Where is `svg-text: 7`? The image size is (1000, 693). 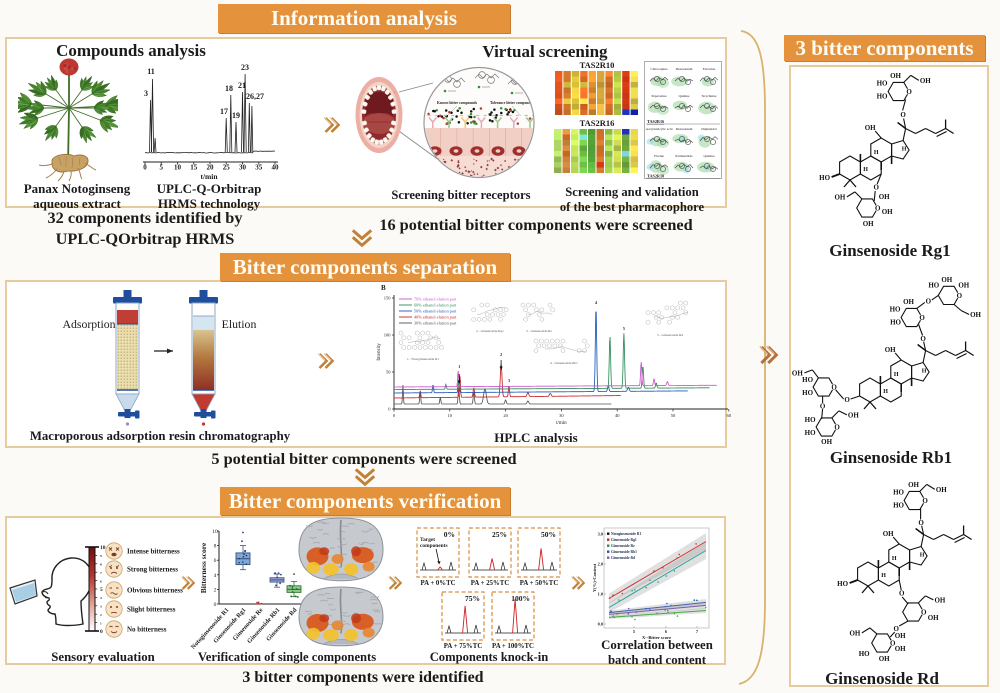 svg-text: 7 is located at coordinates (101, 573).